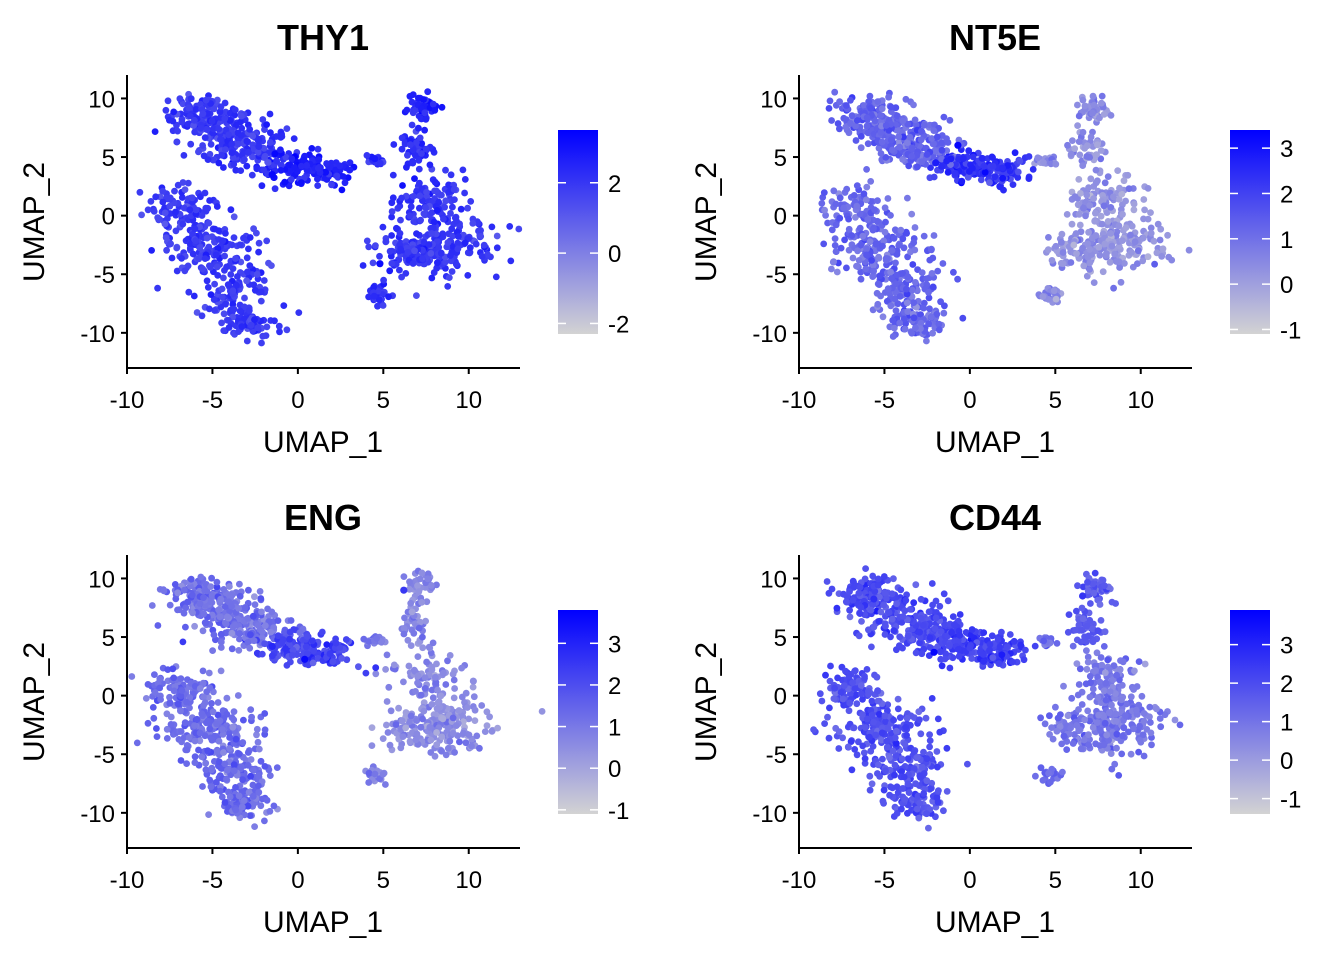 This screenshot has width=1344, height=960. What do you see at coordinates (108, 638) in the screenshot?
I see `y-tick-label: 5` at bounding box center [108, 638].